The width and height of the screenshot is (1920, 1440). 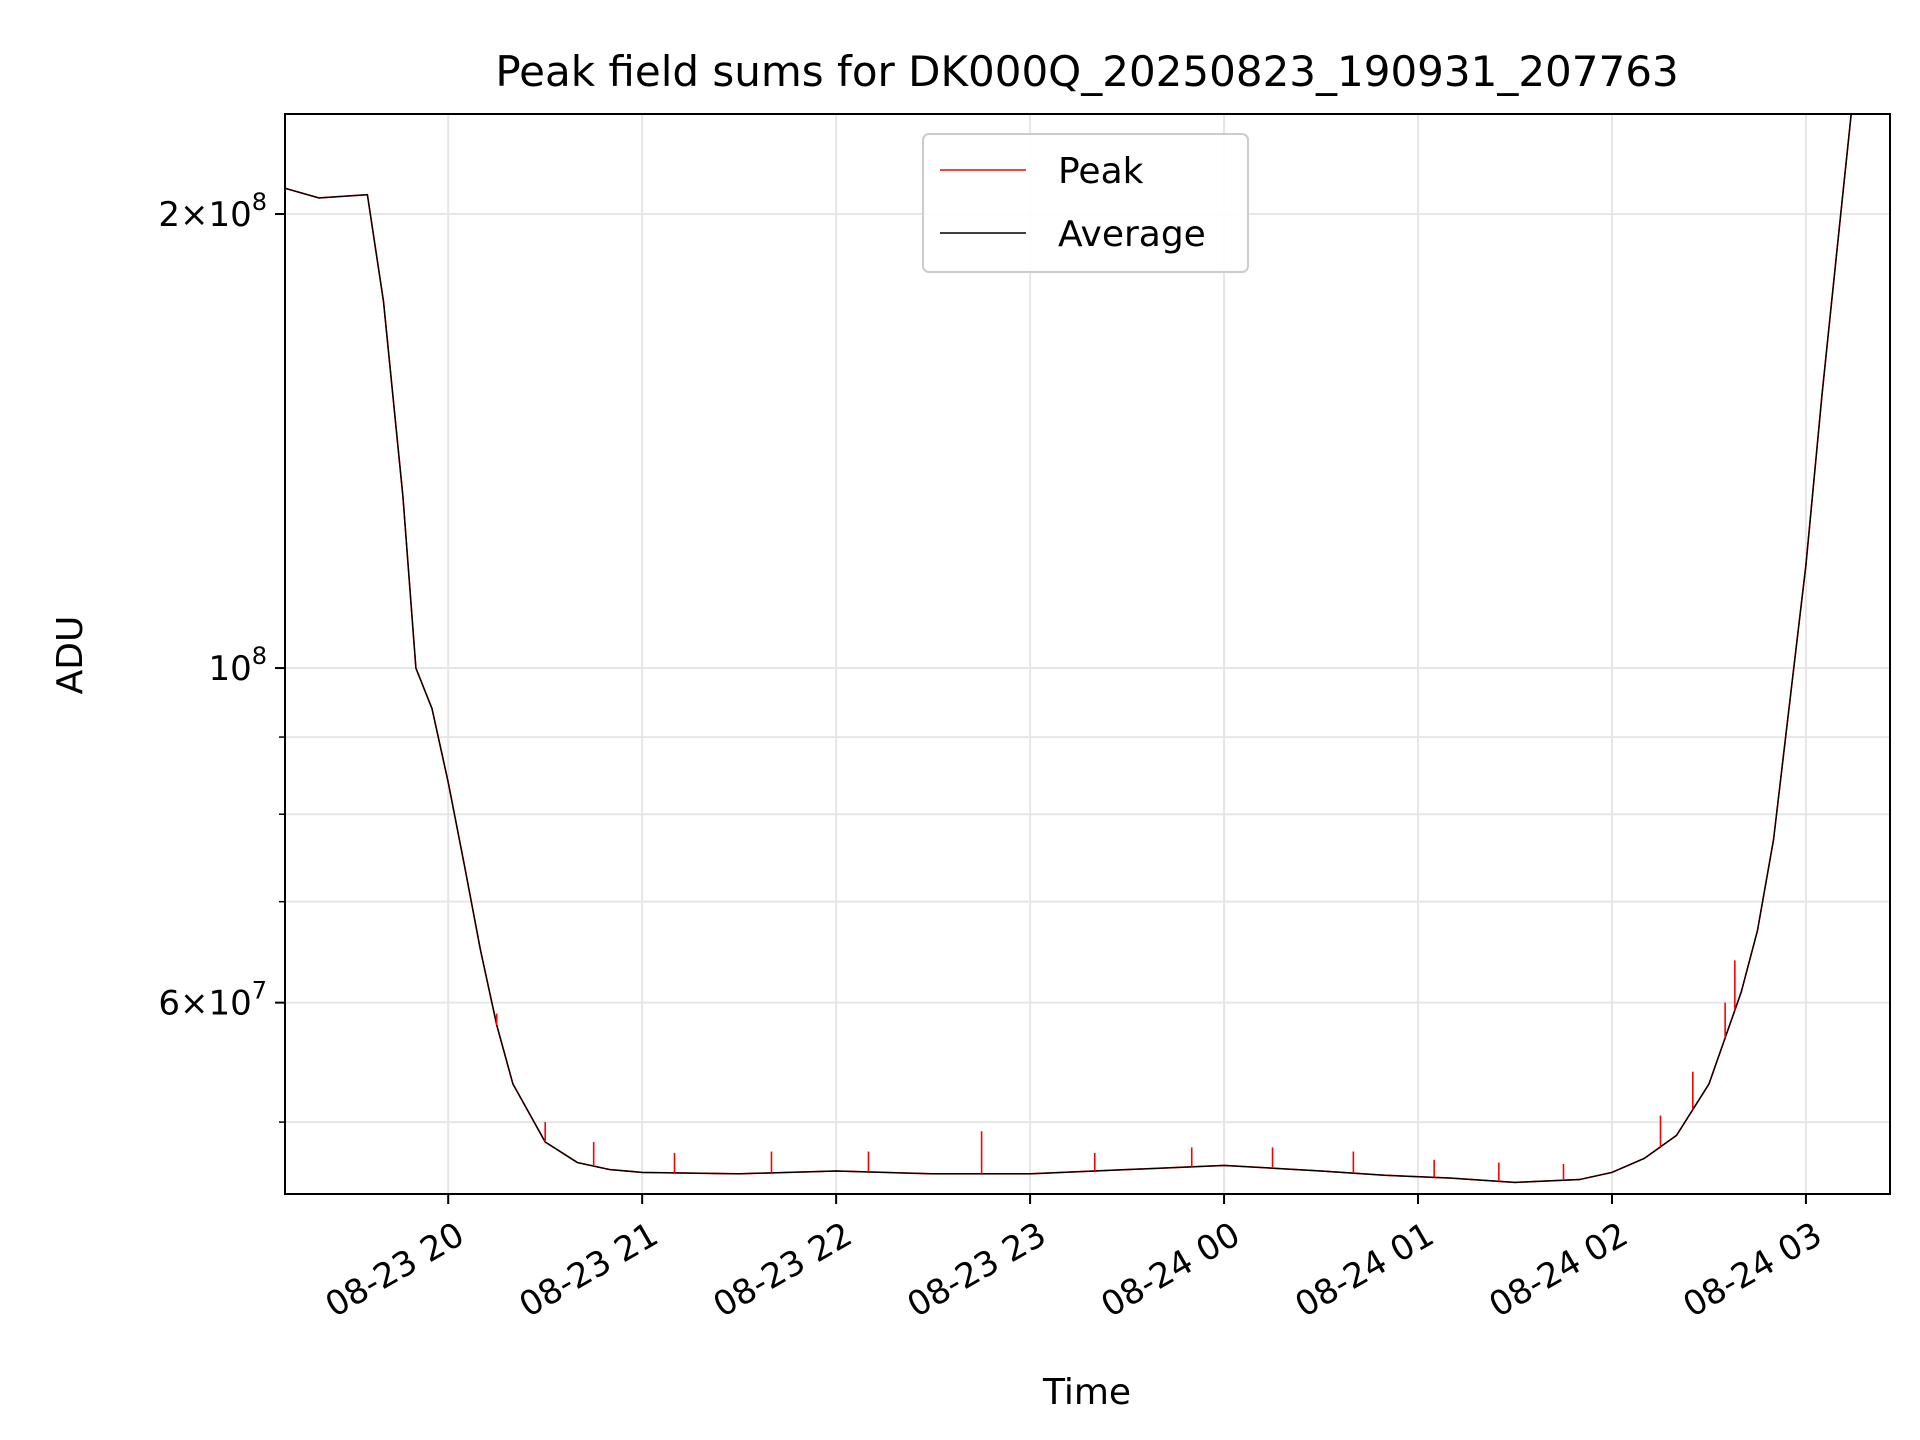 I want to click on y-tick-label: 2×108, so click(x=212, y=211).